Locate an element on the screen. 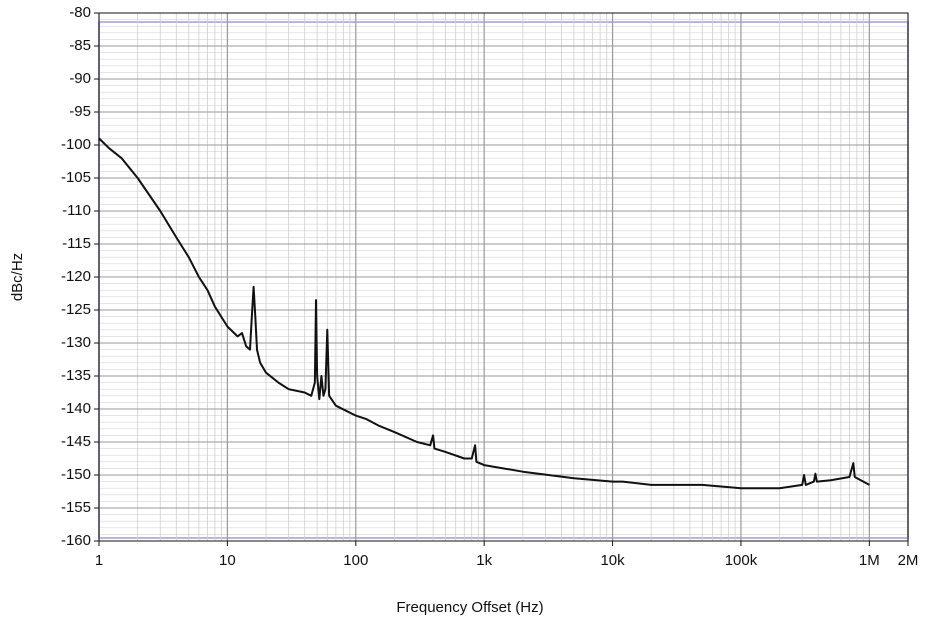 The width and height of the screenshot is (933, 624). x-tick-label: 100k is located at coordinates (741, 560).